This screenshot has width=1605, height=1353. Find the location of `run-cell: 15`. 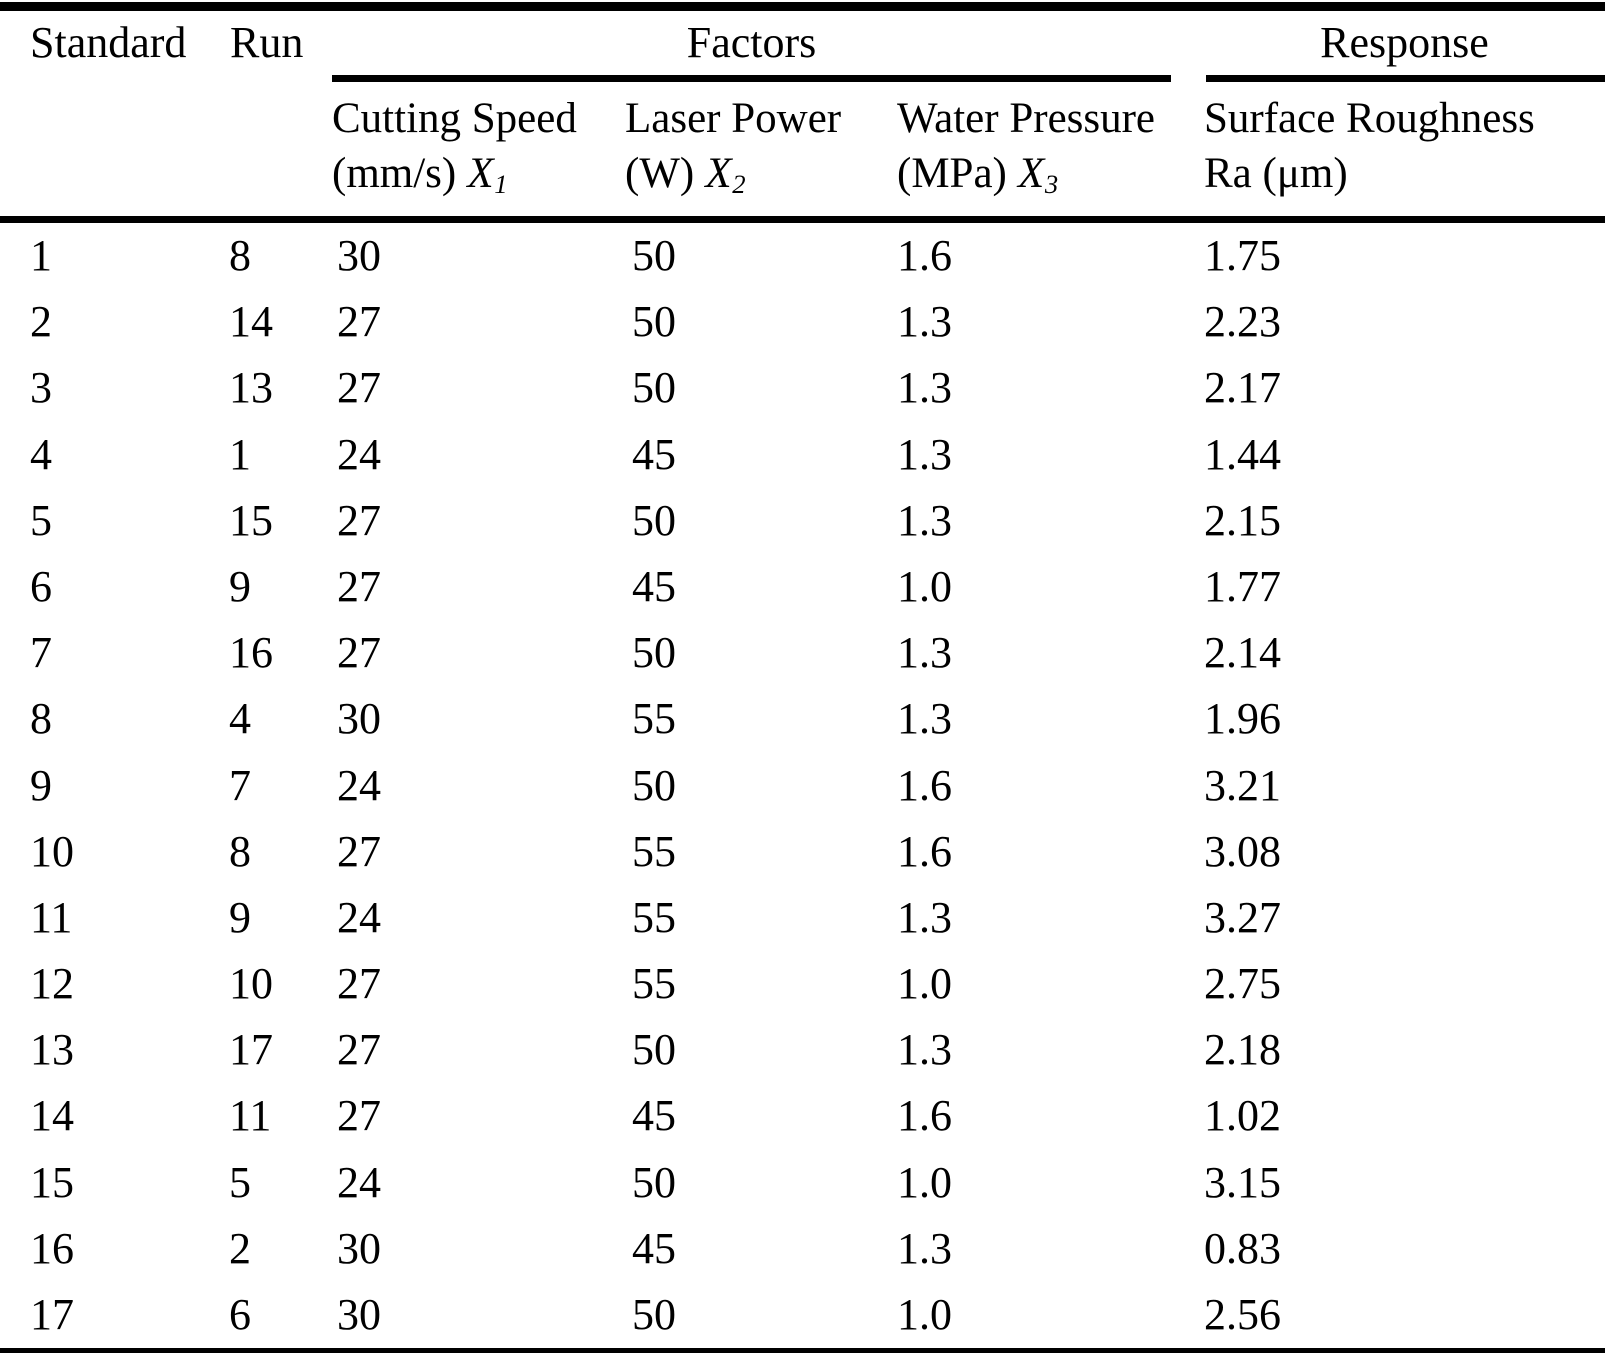

run-cell: 15 is located at coordinates (251, 520).